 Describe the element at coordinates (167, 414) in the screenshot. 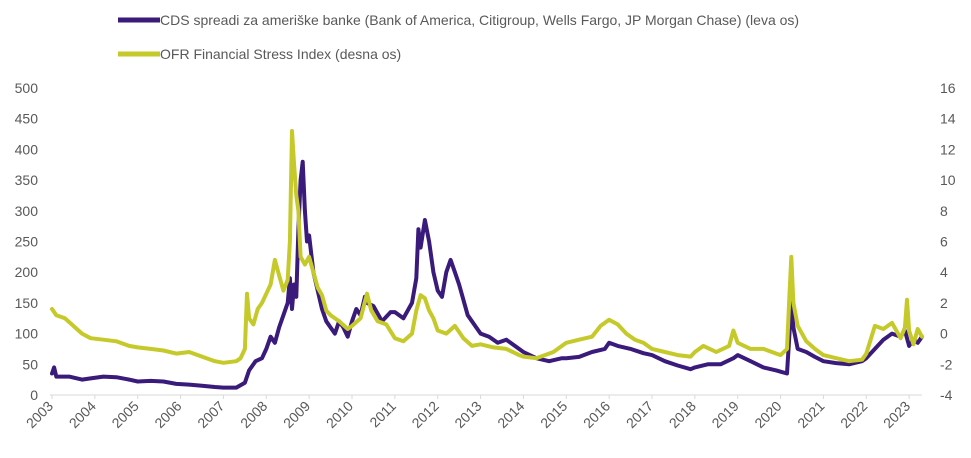

I see `x-tick-label: 2006` at that location.